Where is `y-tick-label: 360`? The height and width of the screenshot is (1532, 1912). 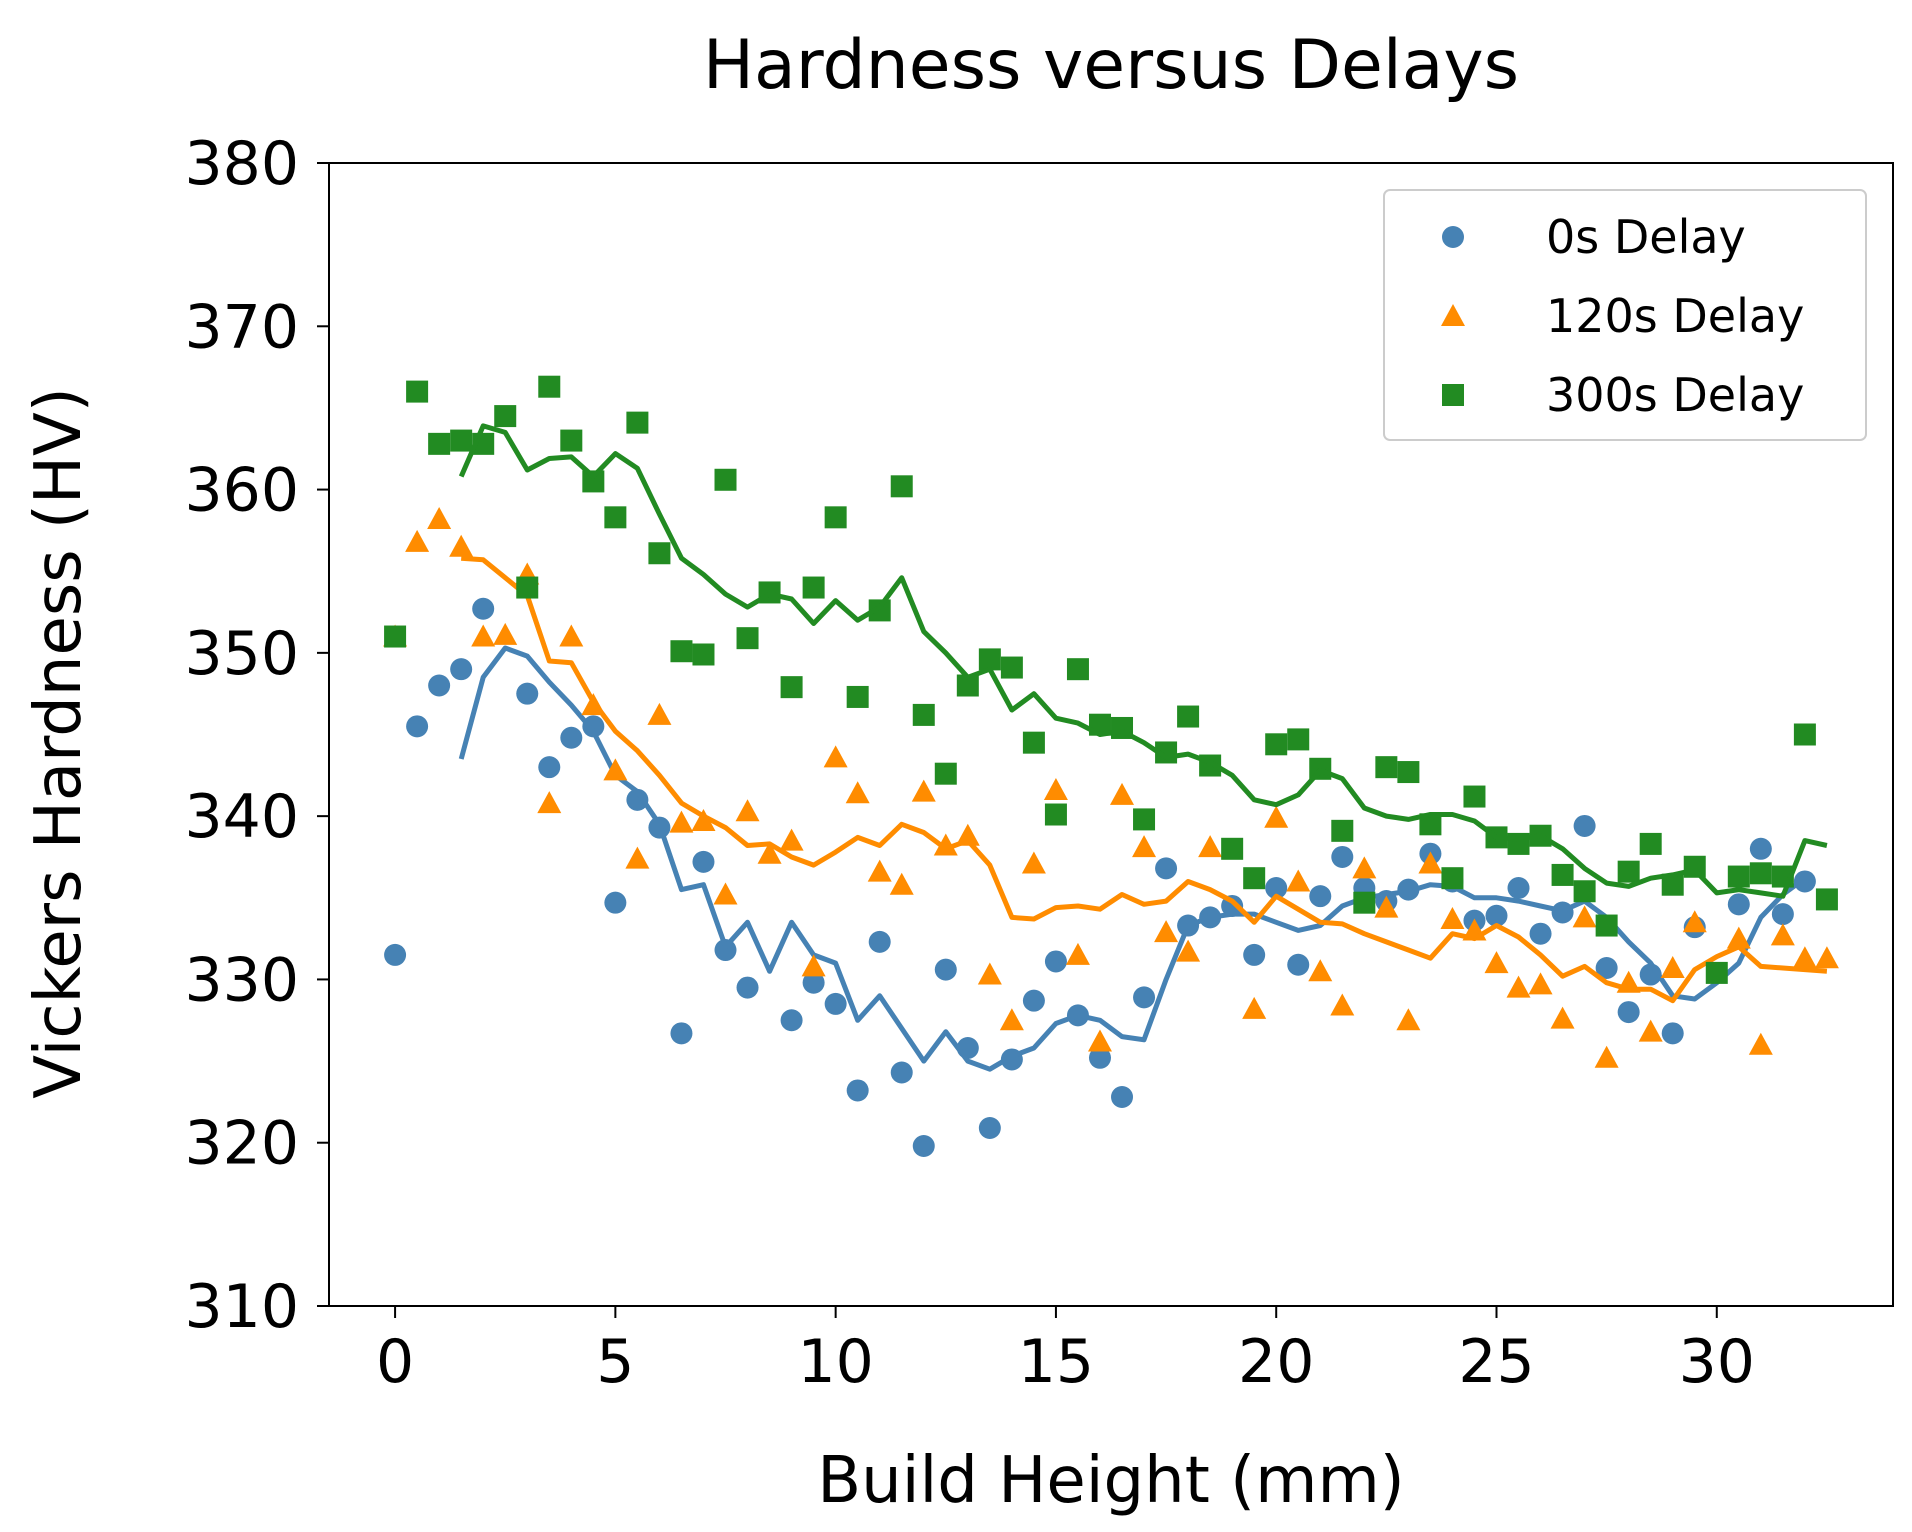
y-tick-label: 360 is located at coordinates (241, 491).